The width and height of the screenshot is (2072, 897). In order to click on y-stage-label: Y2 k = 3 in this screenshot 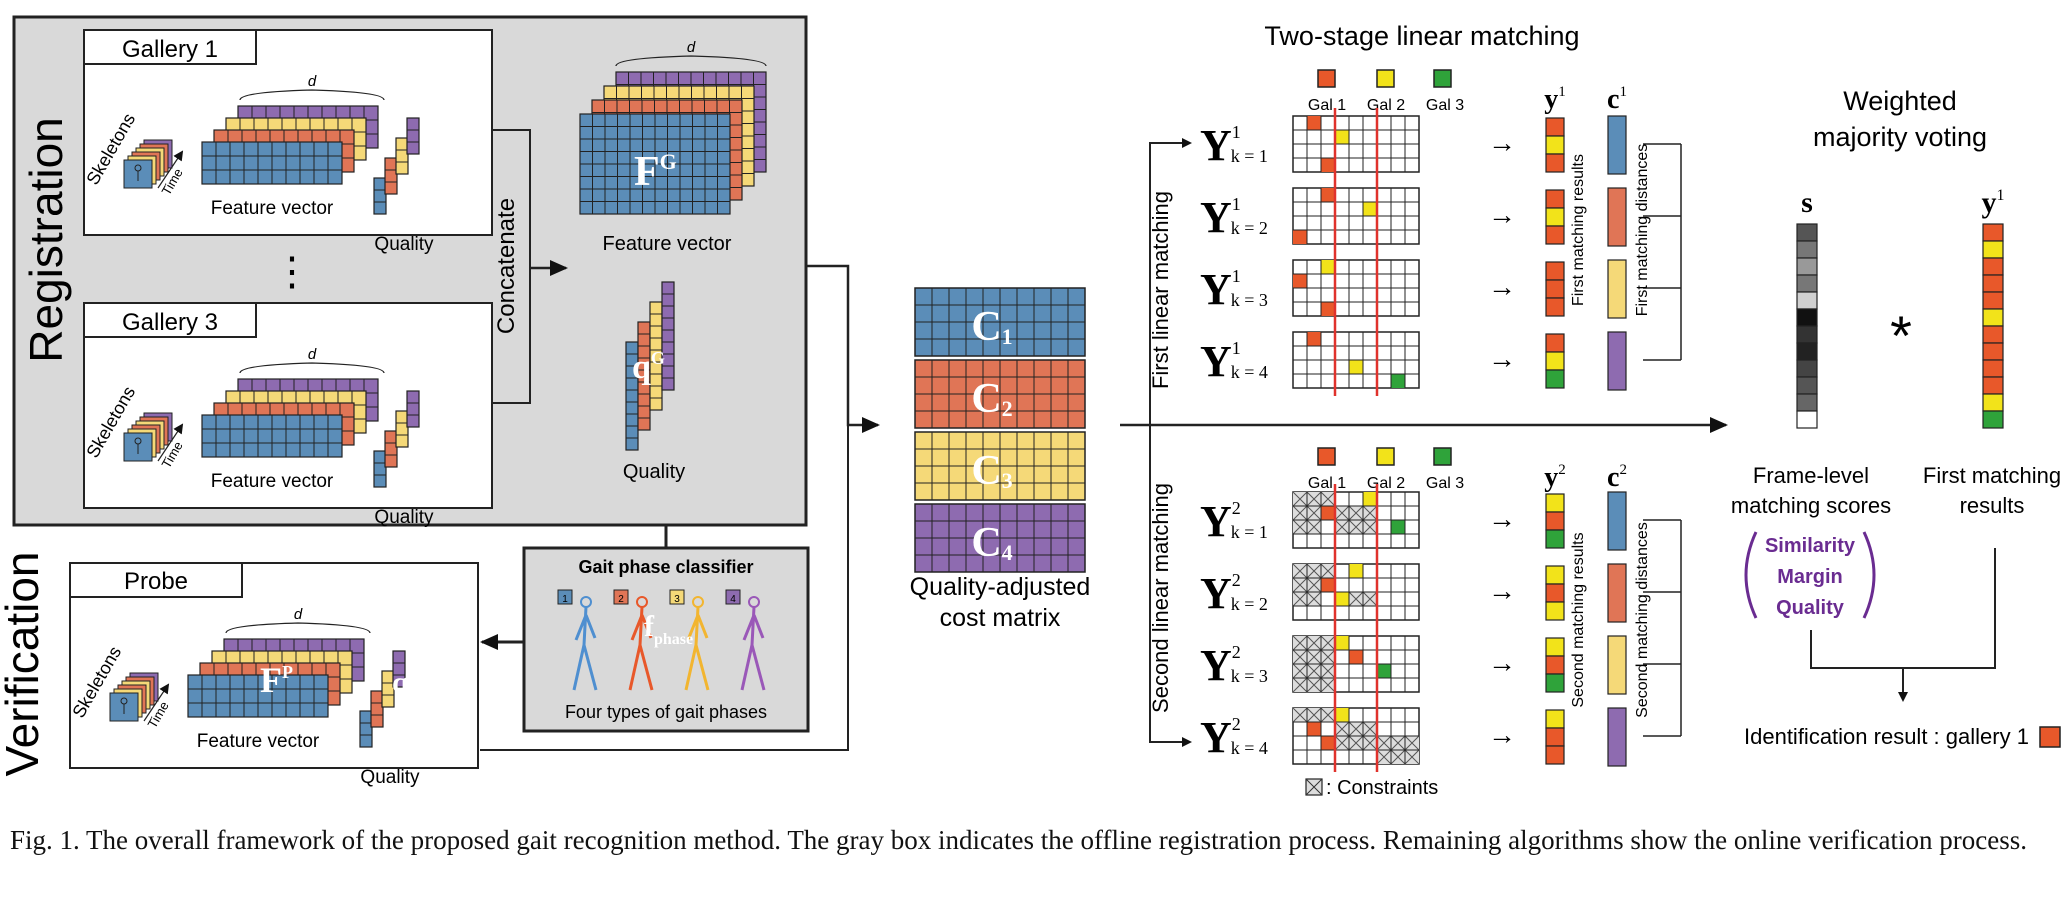, I will do `click(1234, 665)`.